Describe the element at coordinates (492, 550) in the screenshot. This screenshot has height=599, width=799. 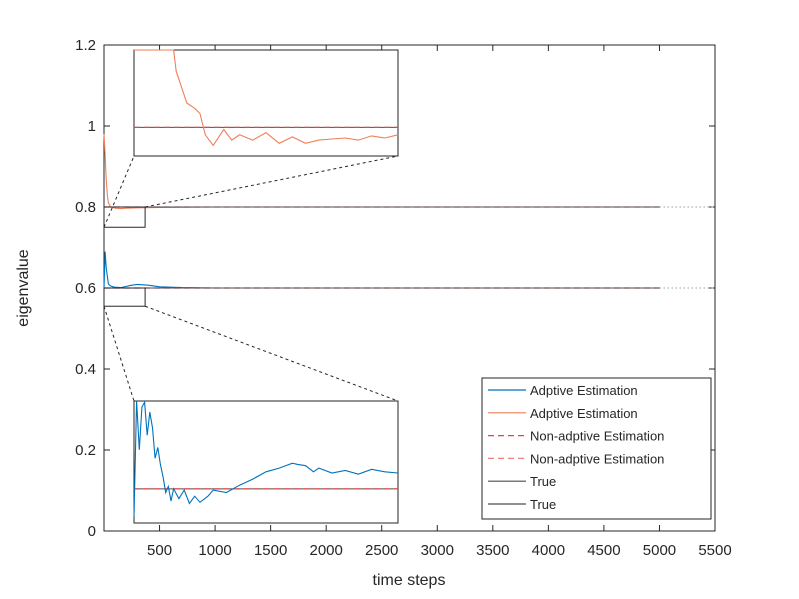
I see `x-tick-label: 3500` at that location.